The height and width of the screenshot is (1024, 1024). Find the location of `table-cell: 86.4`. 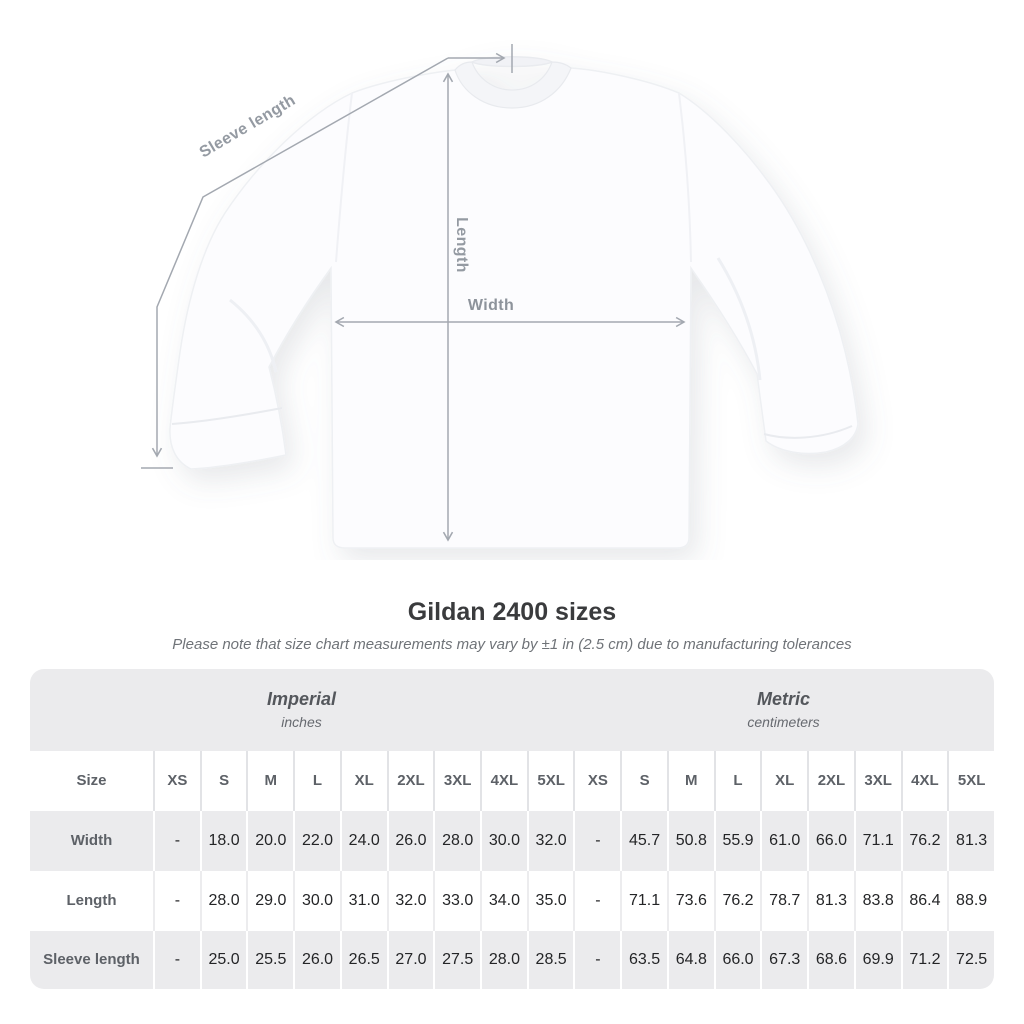

table-cell: 86.4 is located at coordinates (924, 900).